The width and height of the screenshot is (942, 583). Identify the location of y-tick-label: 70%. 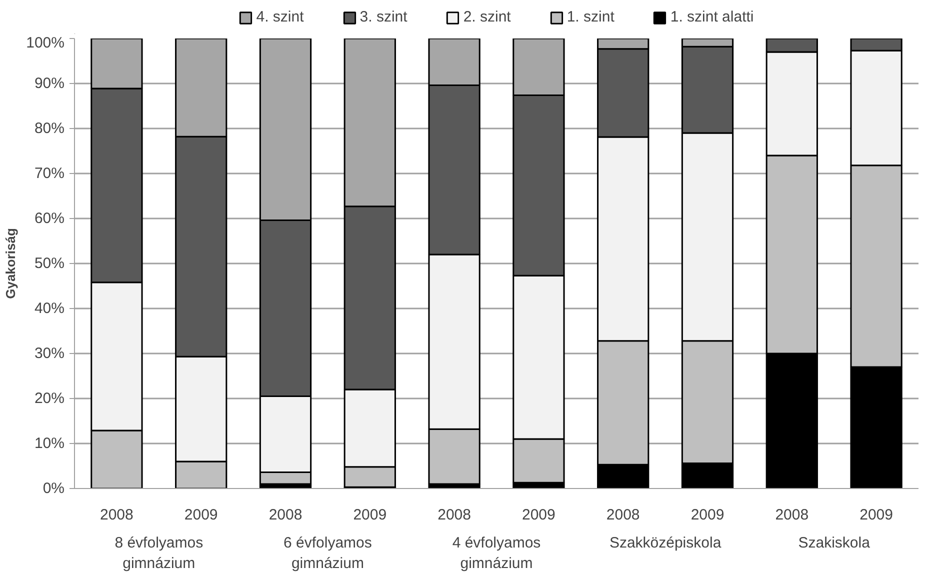
(49, 173).